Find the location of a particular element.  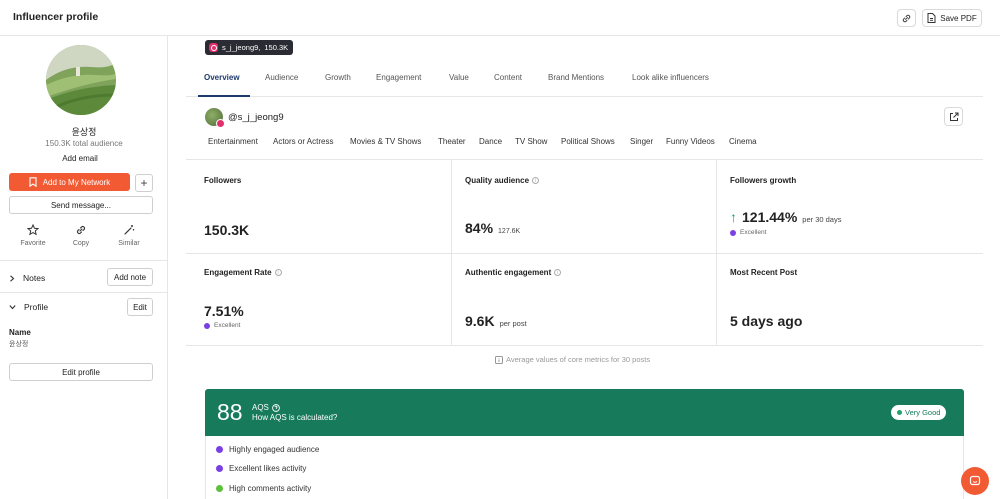

category-tag: TV Show is located at coordinates (531, 141).